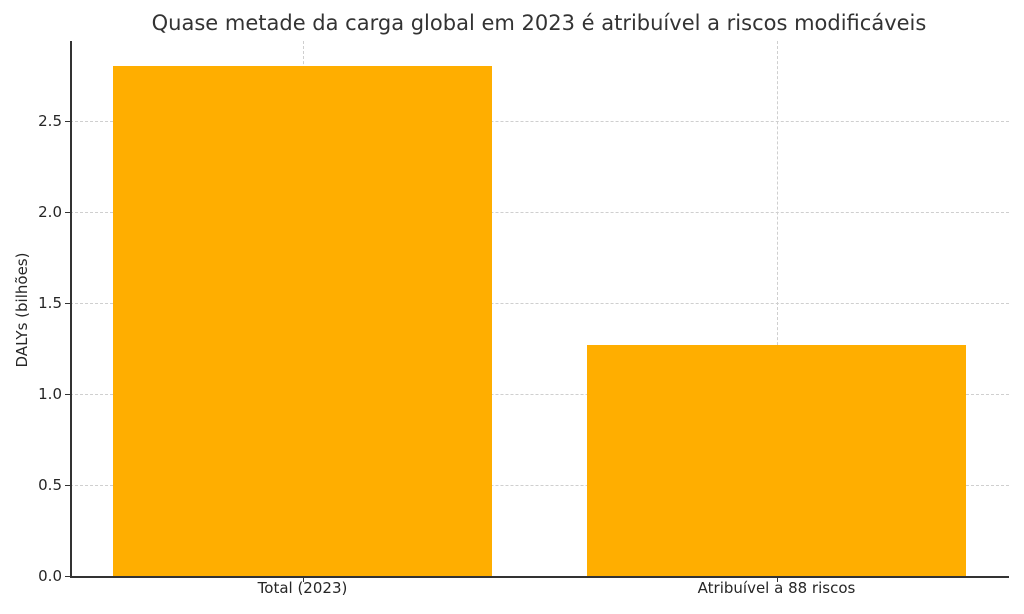  Describe the element at coordinates (50, 576) in the screenshot. I see `y-tick-label: 0.0` at that location.